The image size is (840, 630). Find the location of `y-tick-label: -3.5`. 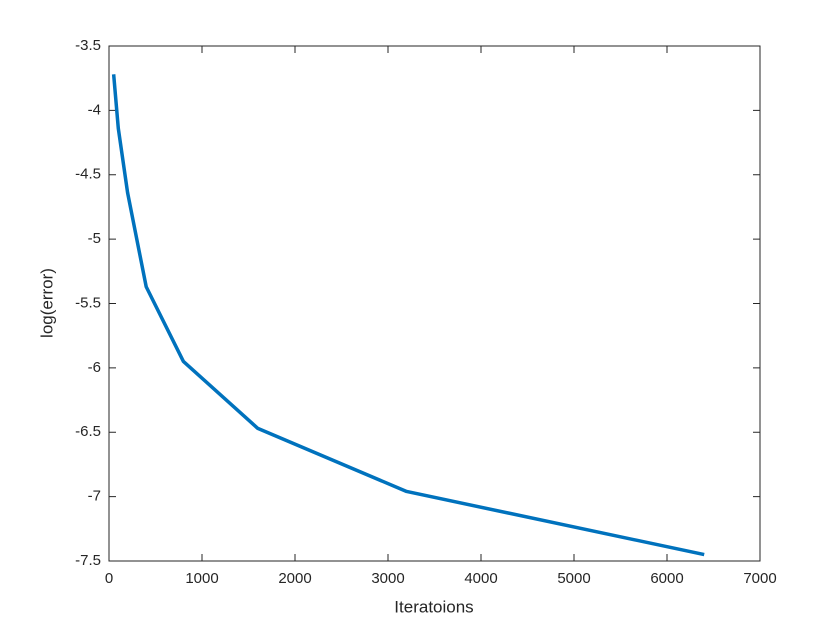

y-tick-label: -3.5 is located at coordinates (88, 45).